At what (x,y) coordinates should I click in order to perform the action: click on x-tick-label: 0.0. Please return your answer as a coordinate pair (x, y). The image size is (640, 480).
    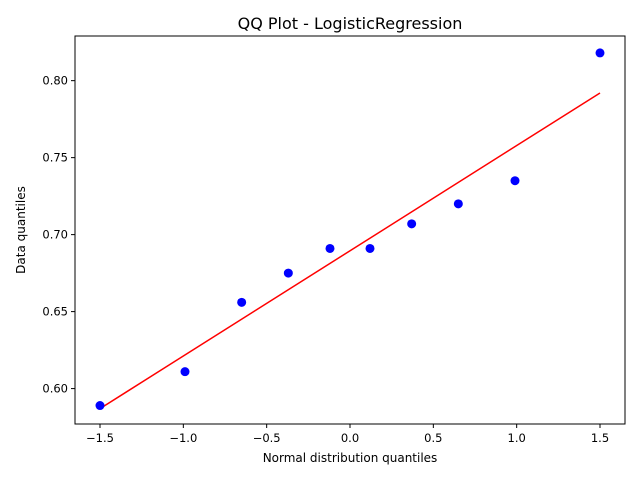
    Looking at the image, I should click on (350, 438).